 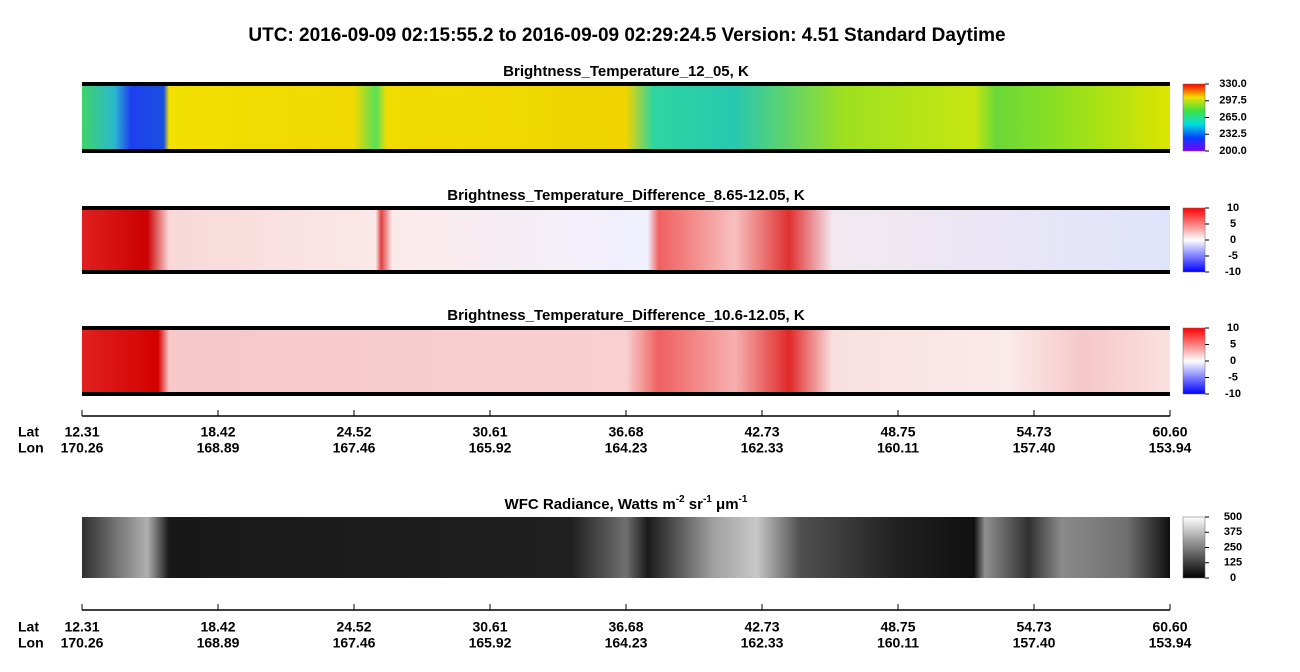 What do you see at coordinates (1233, 151) in the screenshot?
I see `colorbar-label: 200.0` at bounding box center [1233, 151].